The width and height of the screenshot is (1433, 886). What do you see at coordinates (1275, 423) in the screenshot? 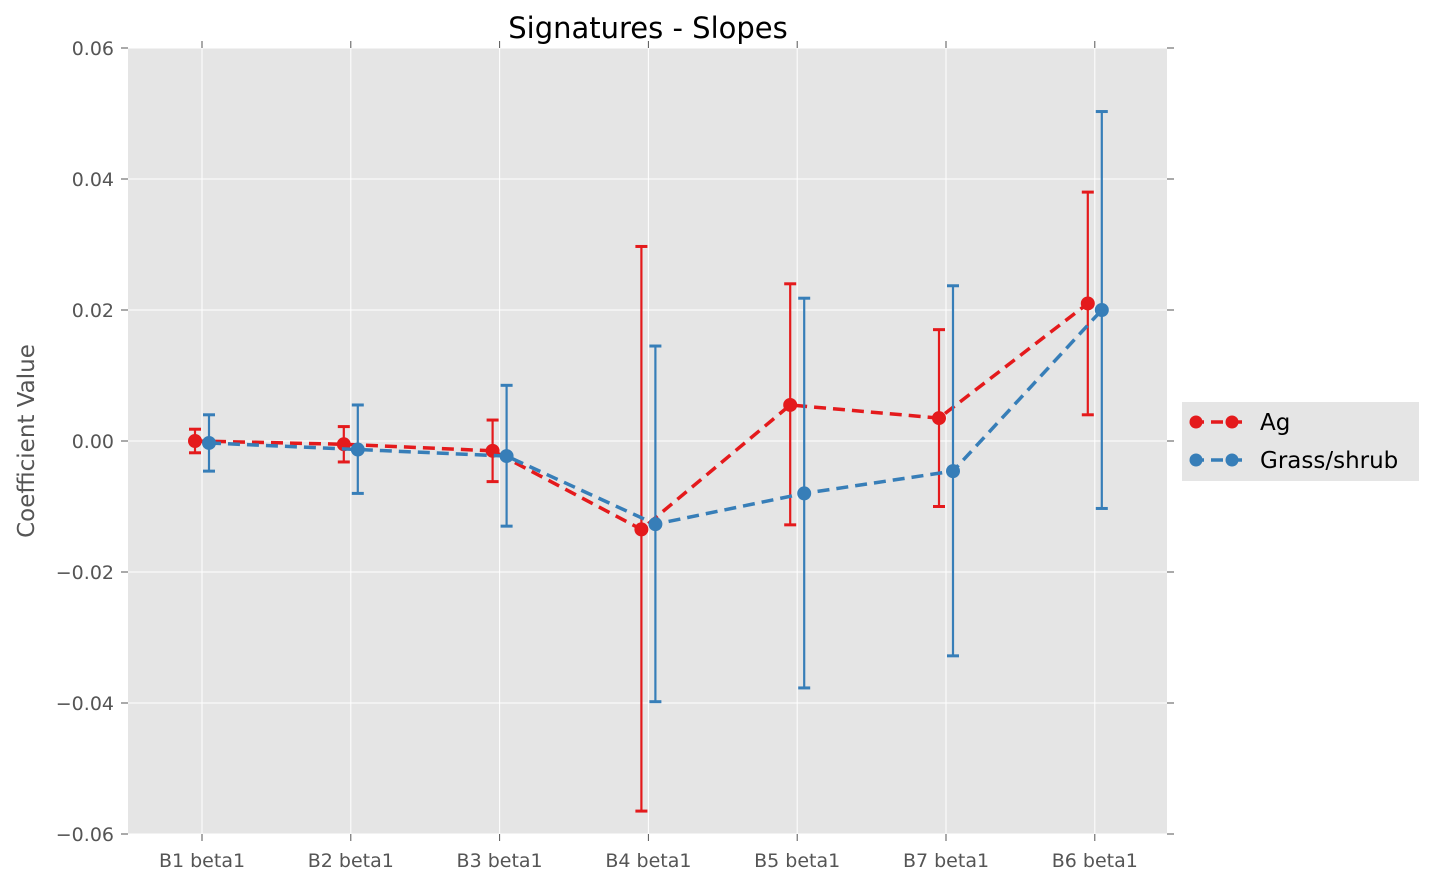
I see `legend-label: Ag` at bounding box center [1275, 423].